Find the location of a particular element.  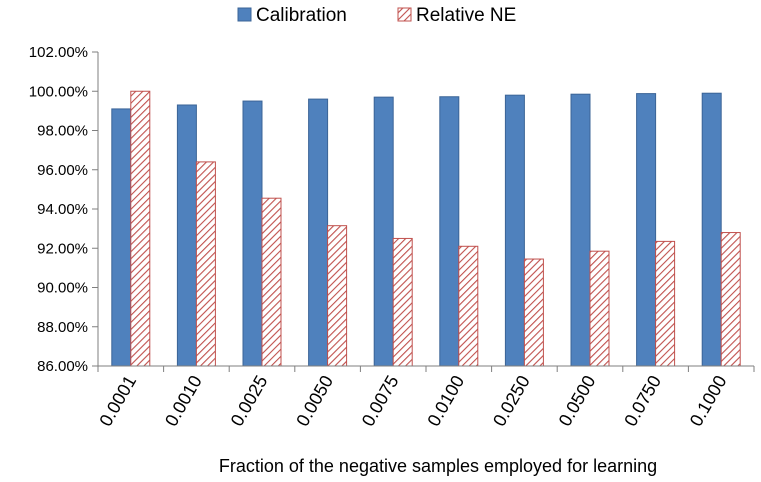

x-tick-label: 0.0075 is located at coordinates (380, 401).